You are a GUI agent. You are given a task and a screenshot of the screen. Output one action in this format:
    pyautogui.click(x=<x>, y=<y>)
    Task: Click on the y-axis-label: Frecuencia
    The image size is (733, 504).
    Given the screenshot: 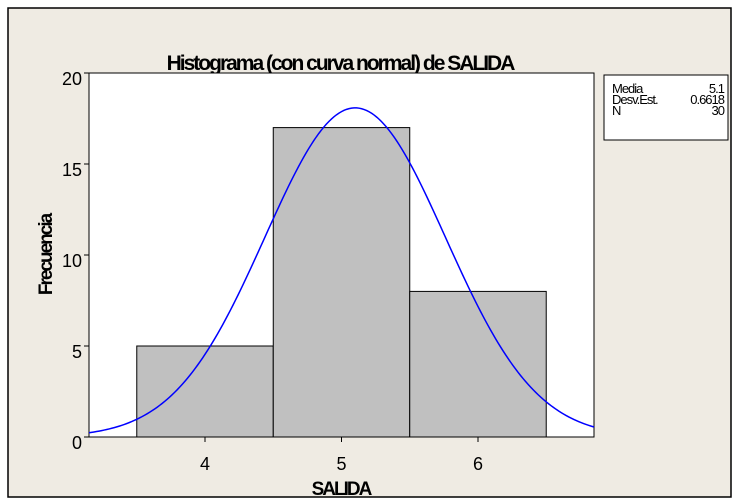 What is the action you would take?
    pyautogui.click(x=46, y=253)
    